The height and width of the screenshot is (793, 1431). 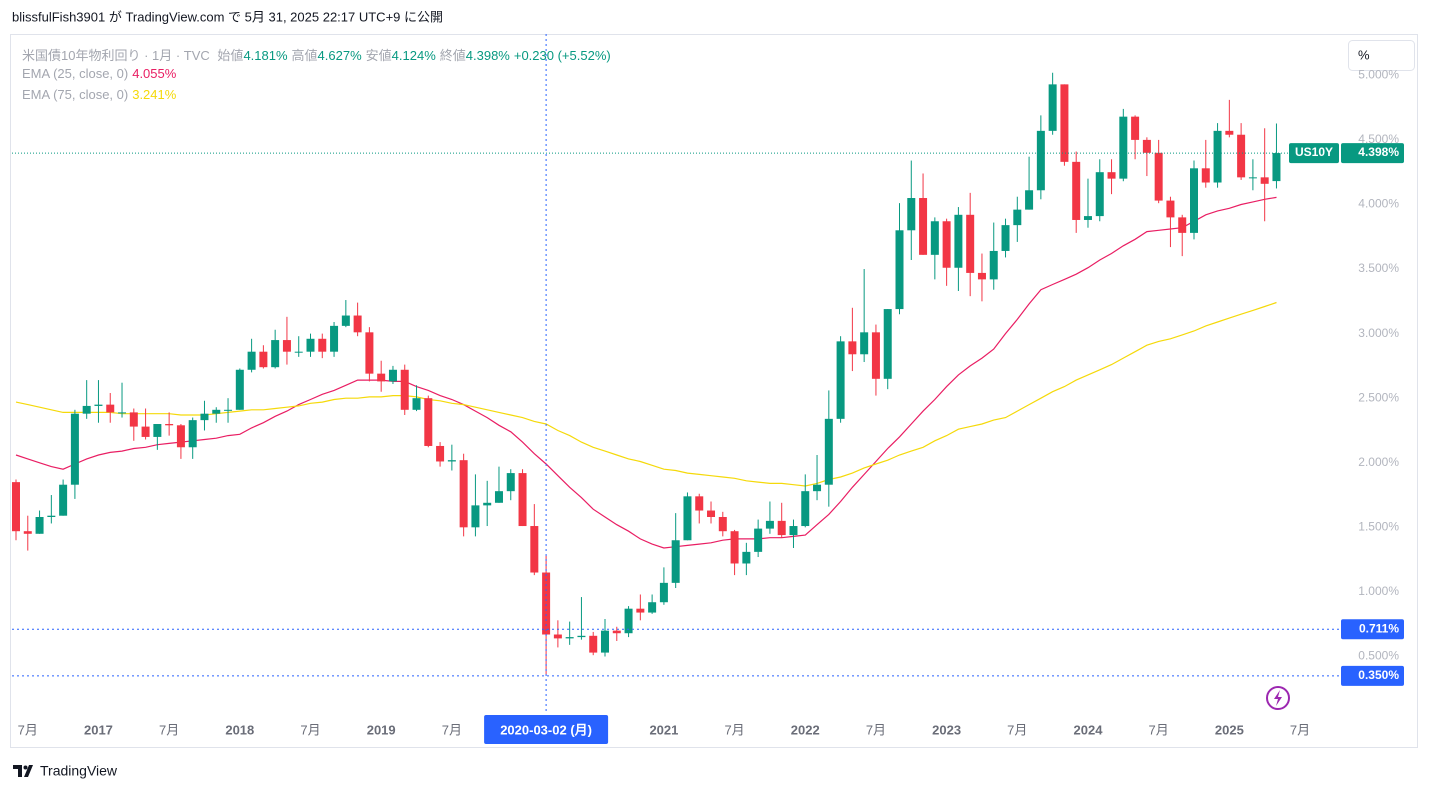 I want to click on last-price-label-bg, so click(x=1372, y=153).